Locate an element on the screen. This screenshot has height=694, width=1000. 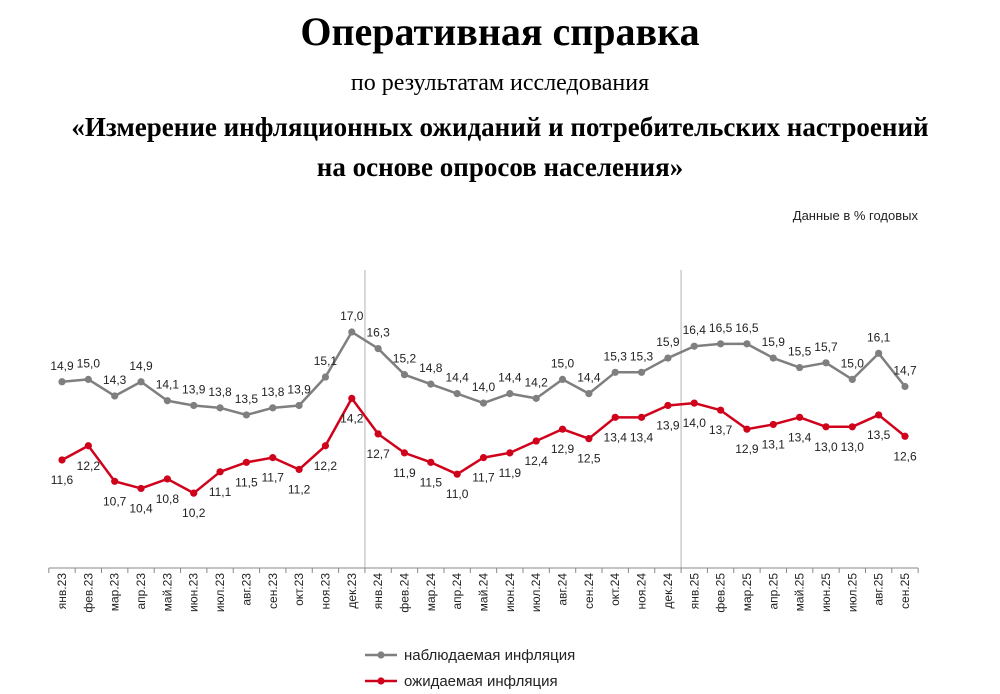
data-label: 12,6 is located at coordinates (905, 456).